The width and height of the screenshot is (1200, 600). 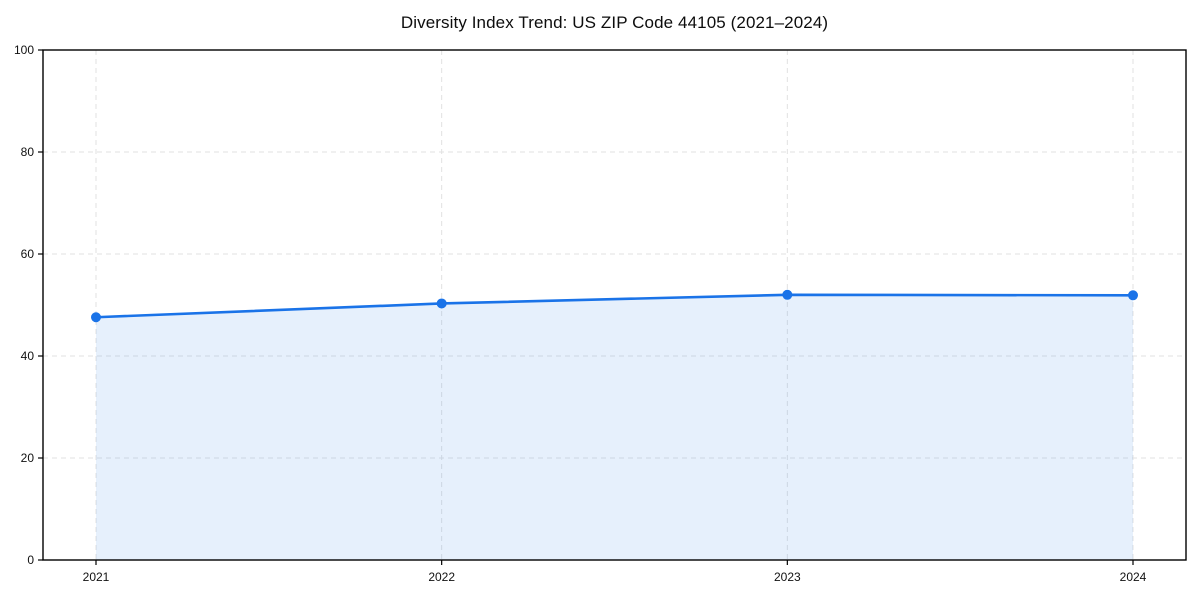 I want to click on y-tick-label: 0, so click(x=30, y=560).